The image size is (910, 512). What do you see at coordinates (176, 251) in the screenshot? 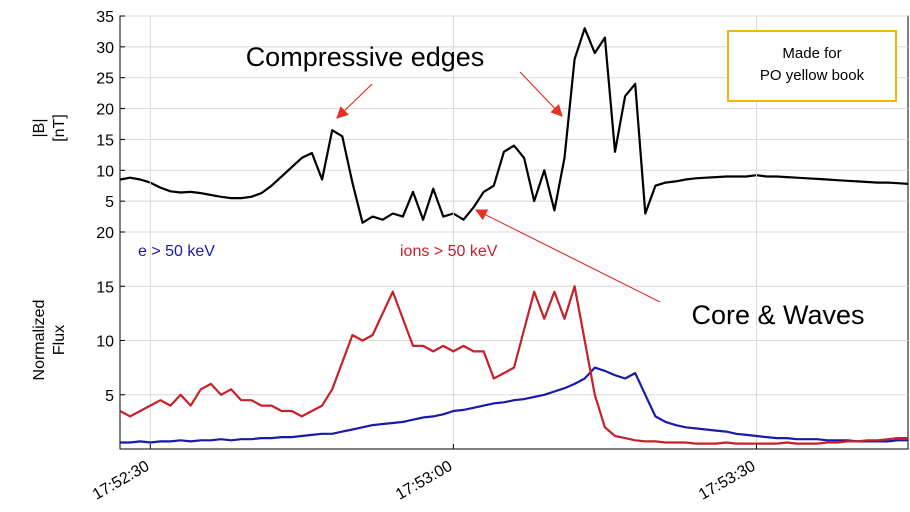
I see `legend-label: e > 50 keV` at bounding box center [176, 251].